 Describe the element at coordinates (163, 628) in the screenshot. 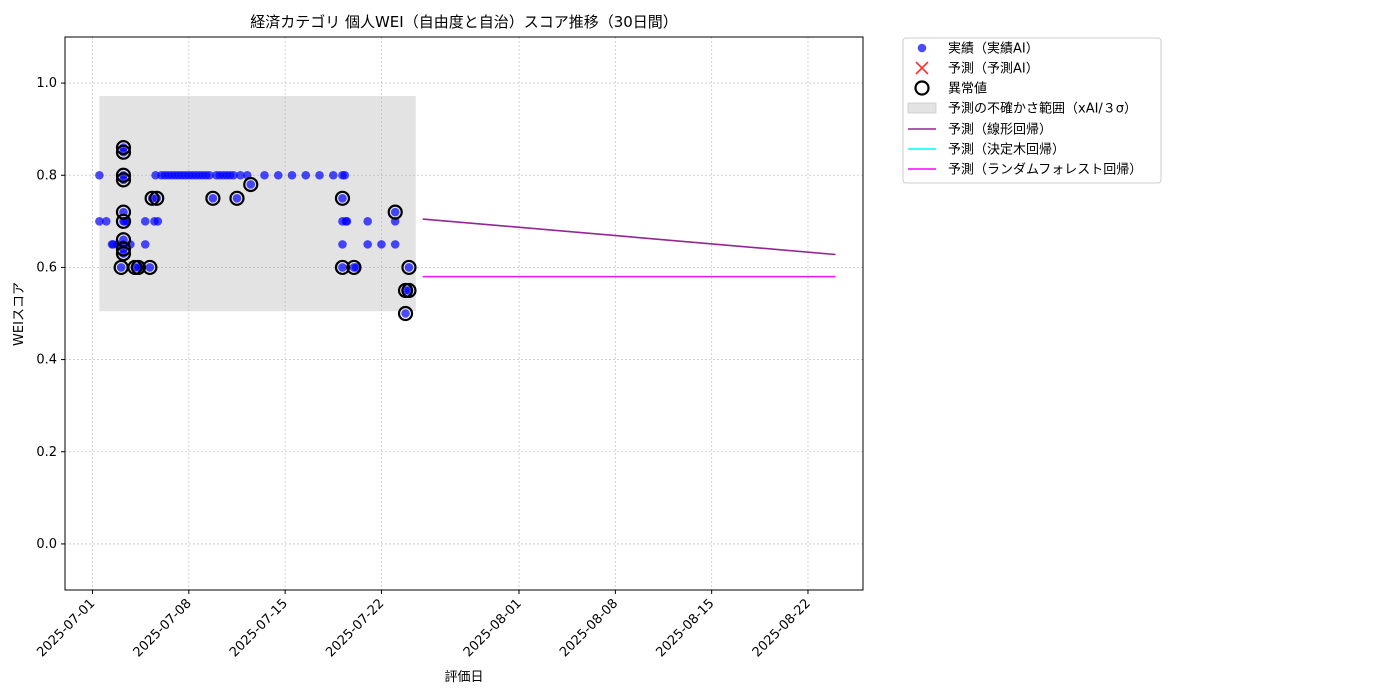

I see `x-tick-label: 2025-07-08` at that location.